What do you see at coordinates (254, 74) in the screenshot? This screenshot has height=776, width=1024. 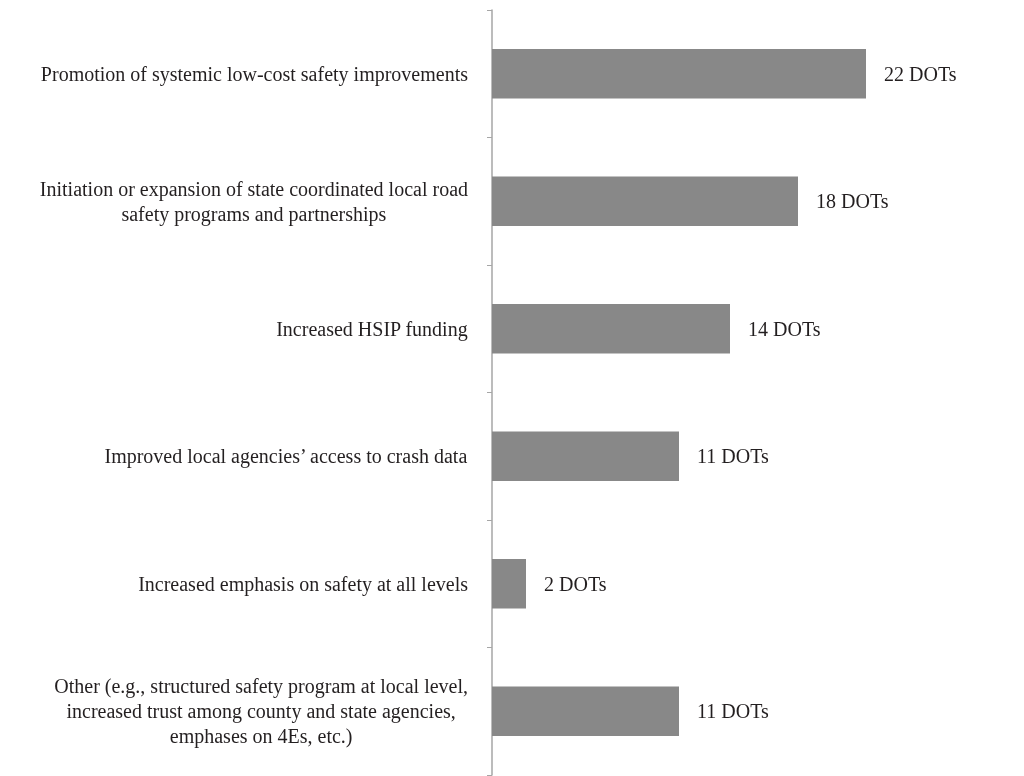 I see `y-tick-label: Promotion of systemic low-cost safety improvements` at bounding box center [254, 74].